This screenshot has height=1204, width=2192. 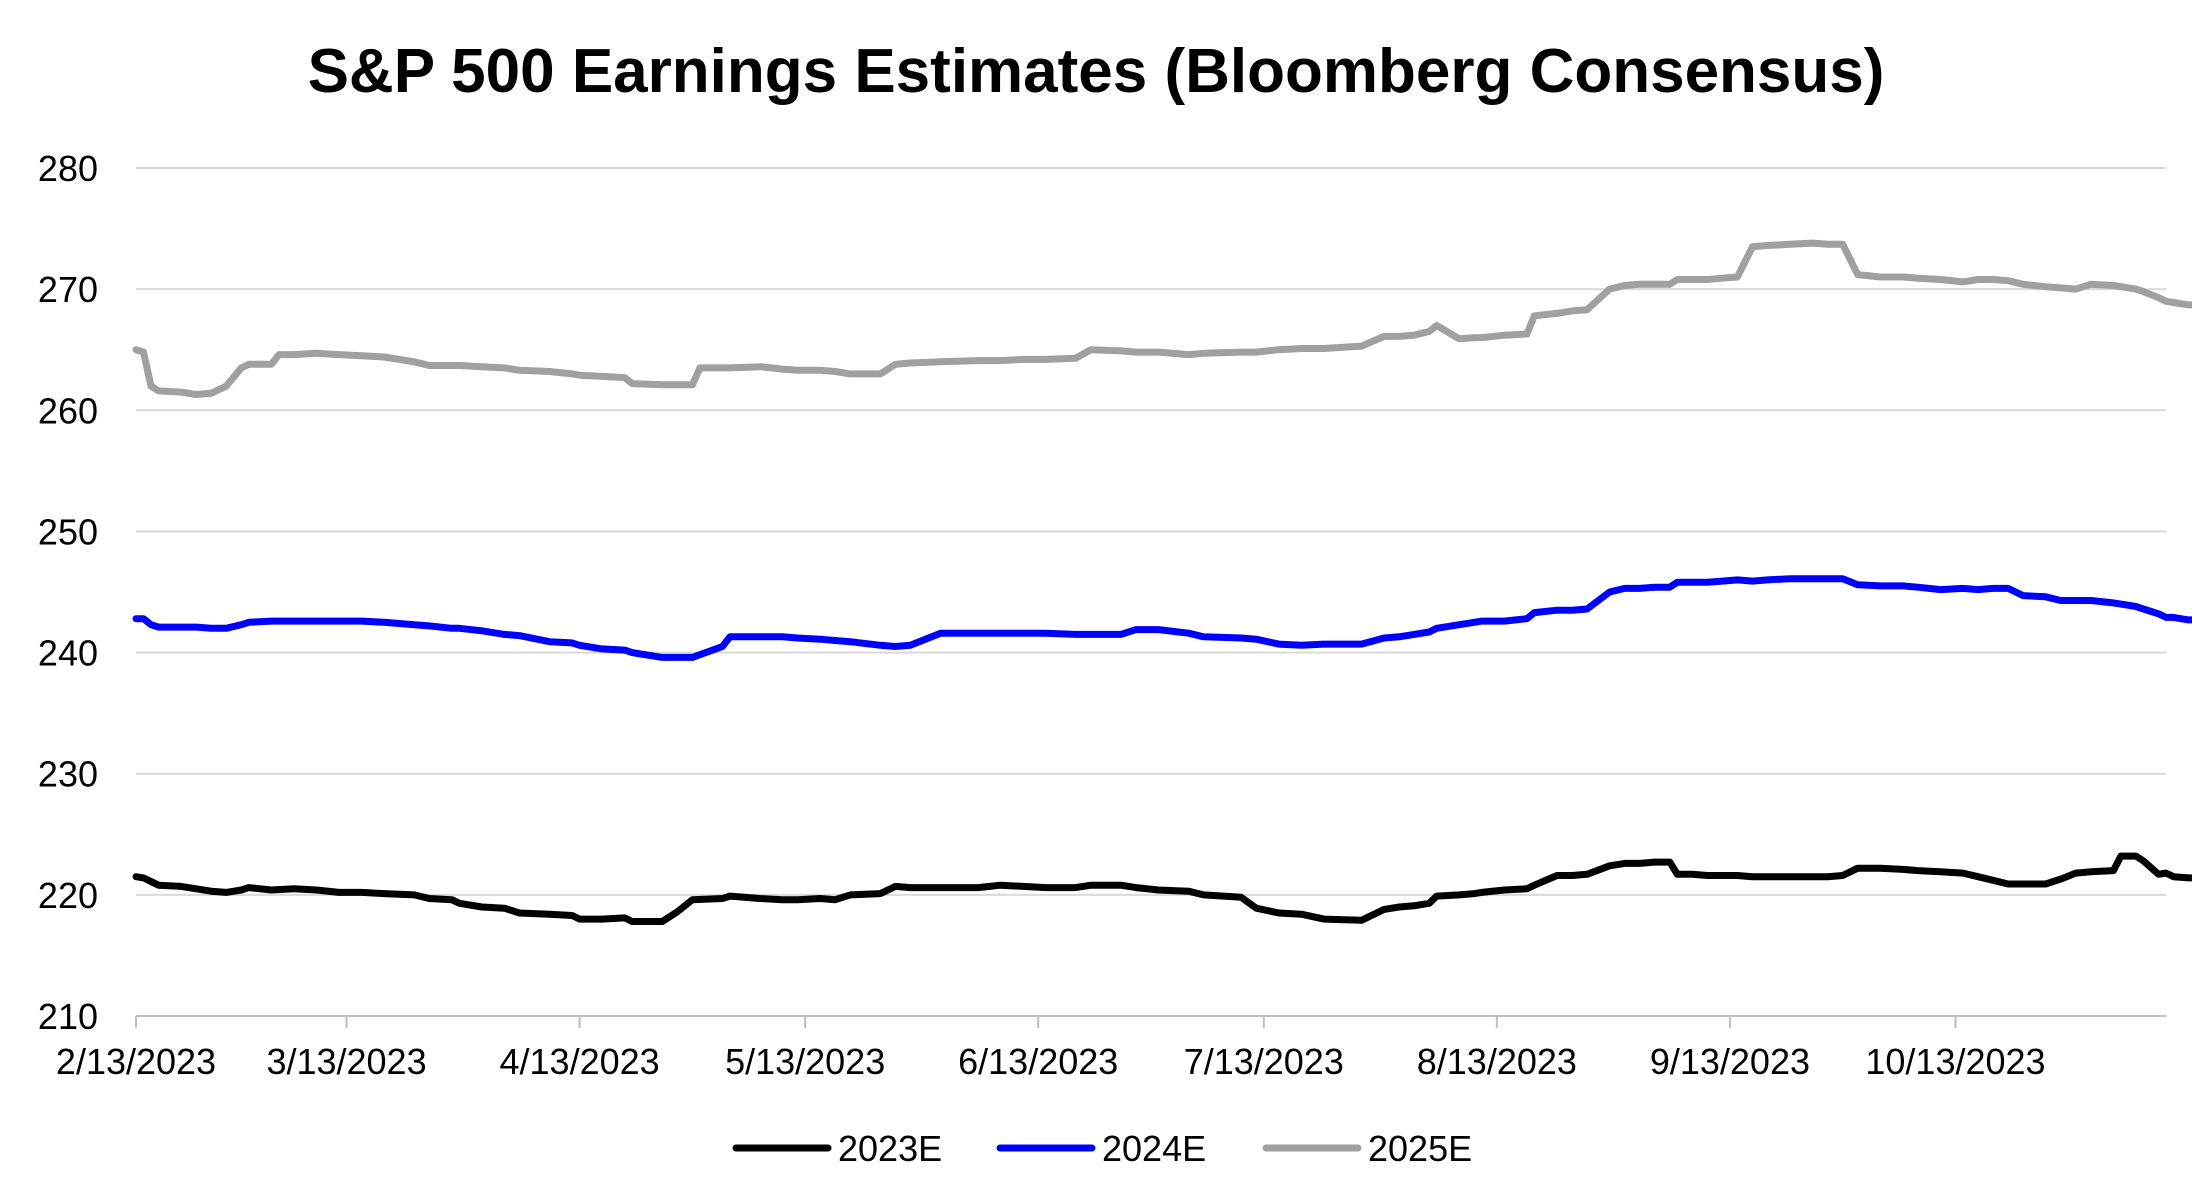 I want to click on y-tick-label: 280, so click(x=68, y=168).